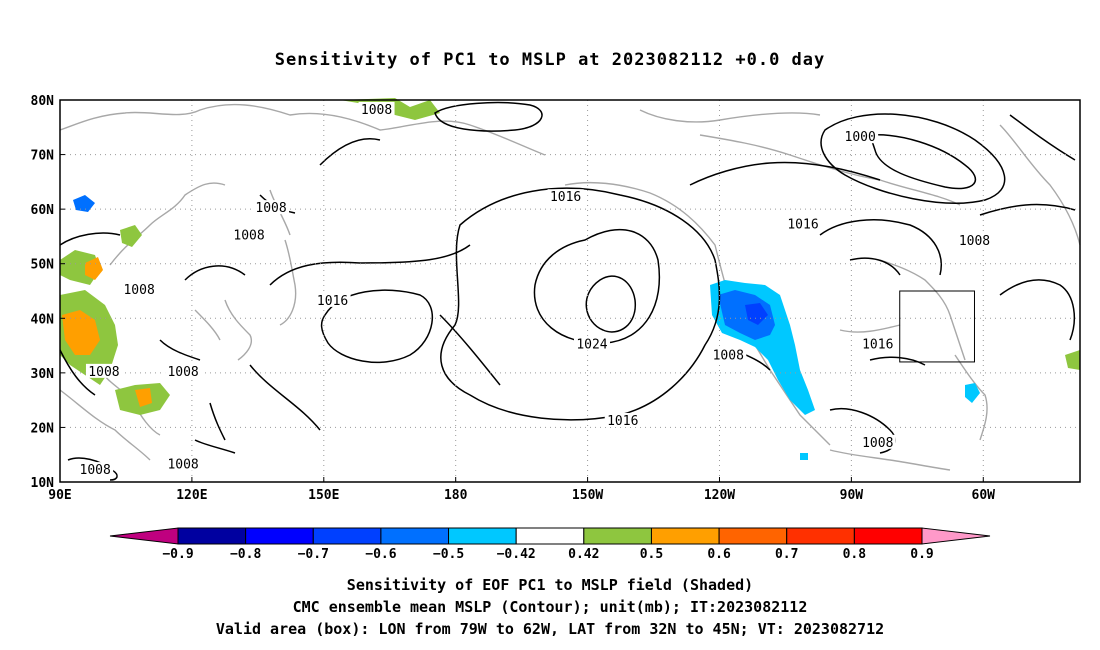 The width and height of the screenshot is (1100, 650). I want to click on contour-label: 1024, so click(591, 345).